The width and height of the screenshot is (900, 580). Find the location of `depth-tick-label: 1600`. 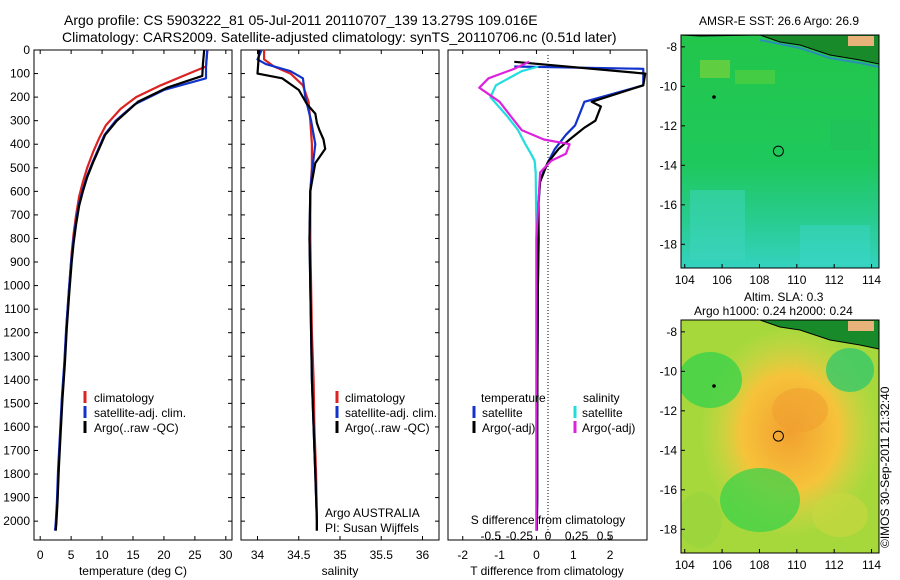

depth-tick-label: 1600 is located at coordinates (16, 427).